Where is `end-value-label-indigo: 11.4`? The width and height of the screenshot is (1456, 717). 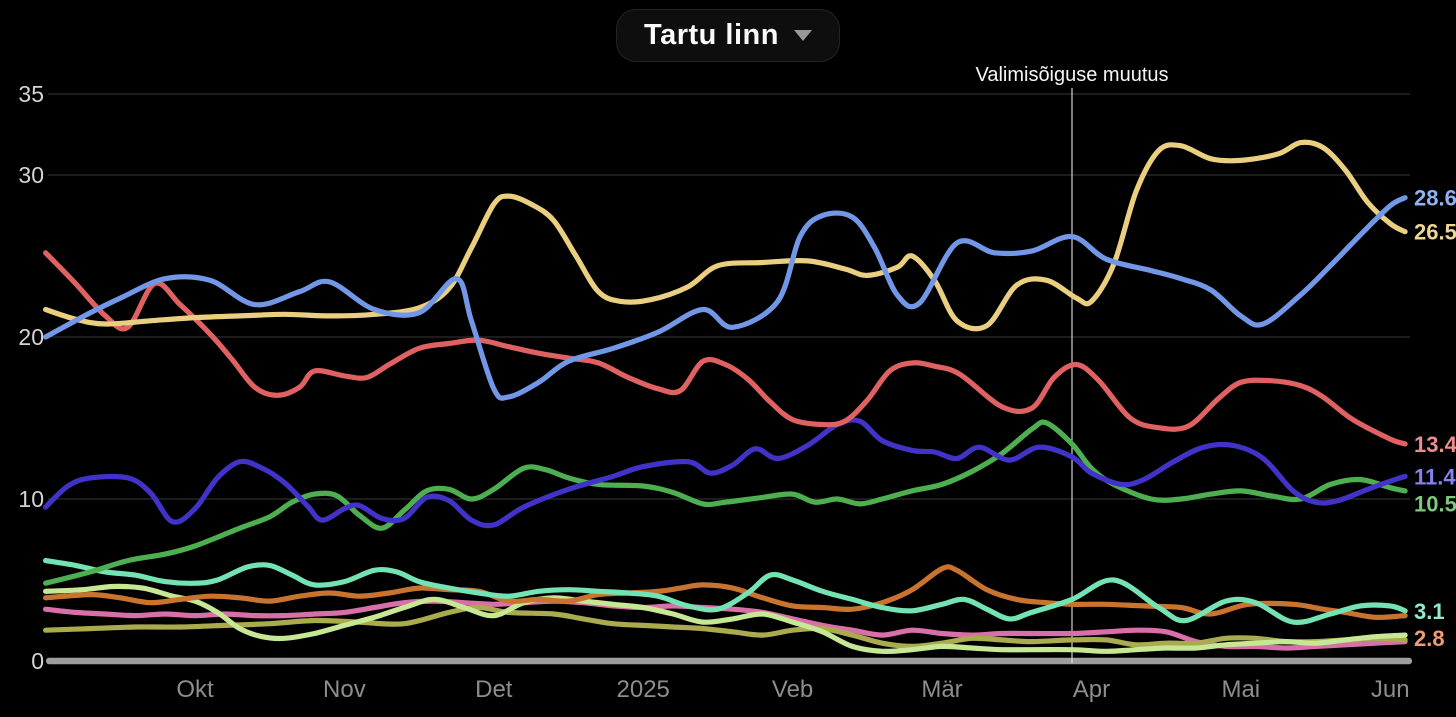 end-value-label-indigo: 11.4 is located at coordinates (1435, 476).